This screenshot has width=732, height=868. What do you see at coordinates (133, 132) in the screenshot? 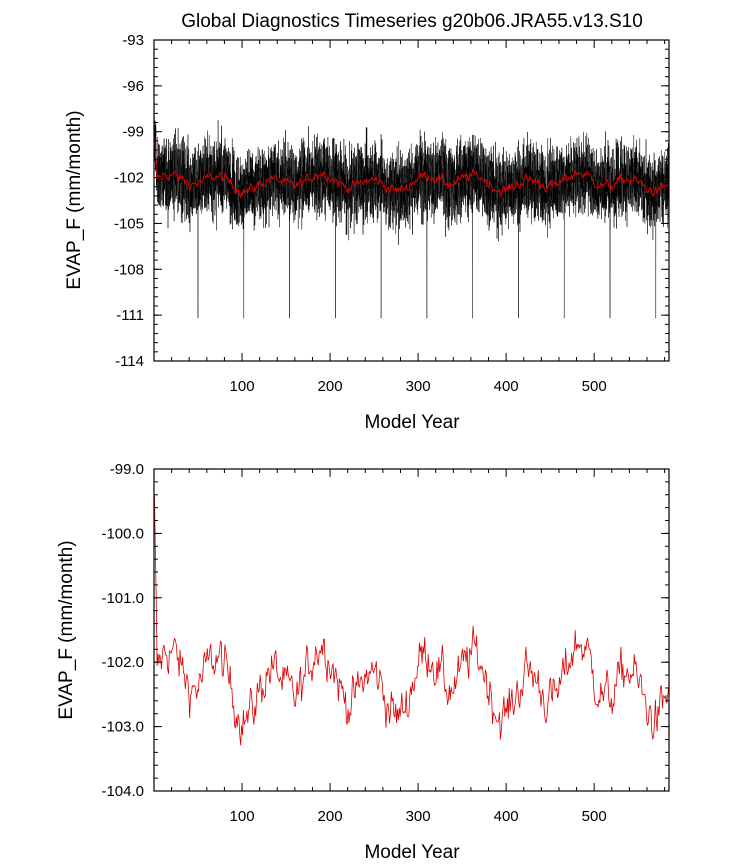
I see `y-tick-label: -99` at bounding box center [133, 132].